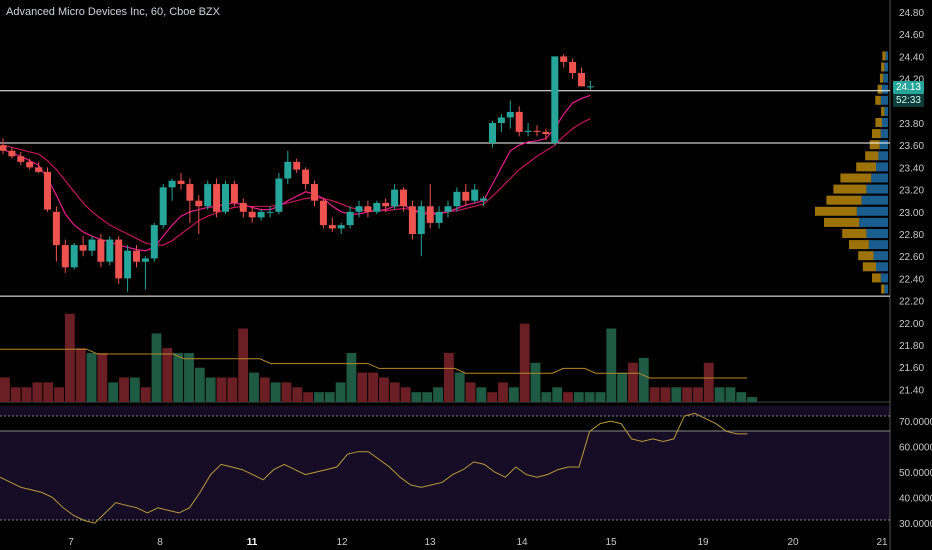  Describe the element at coordinates (915, 448) in the screenshot. I see `rsi-tick-label: 60.0000` at that location.